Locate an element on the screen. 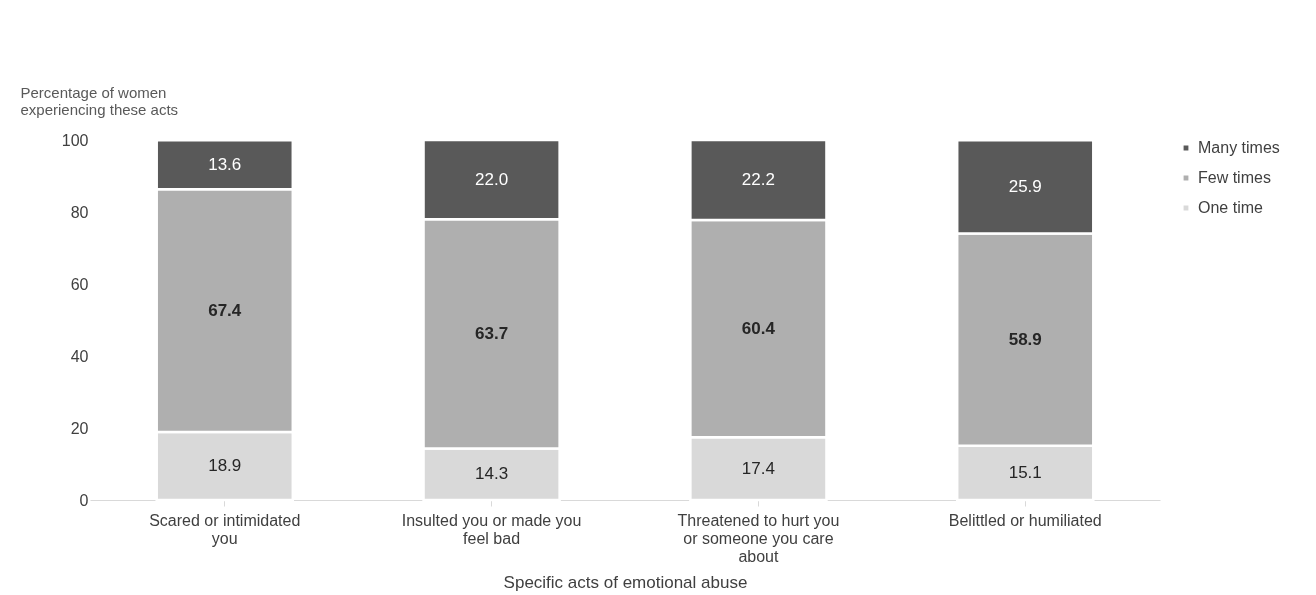 This screenshot has width=1316, height=595. legend-label: Many times is located at coordinates (1239, 147).